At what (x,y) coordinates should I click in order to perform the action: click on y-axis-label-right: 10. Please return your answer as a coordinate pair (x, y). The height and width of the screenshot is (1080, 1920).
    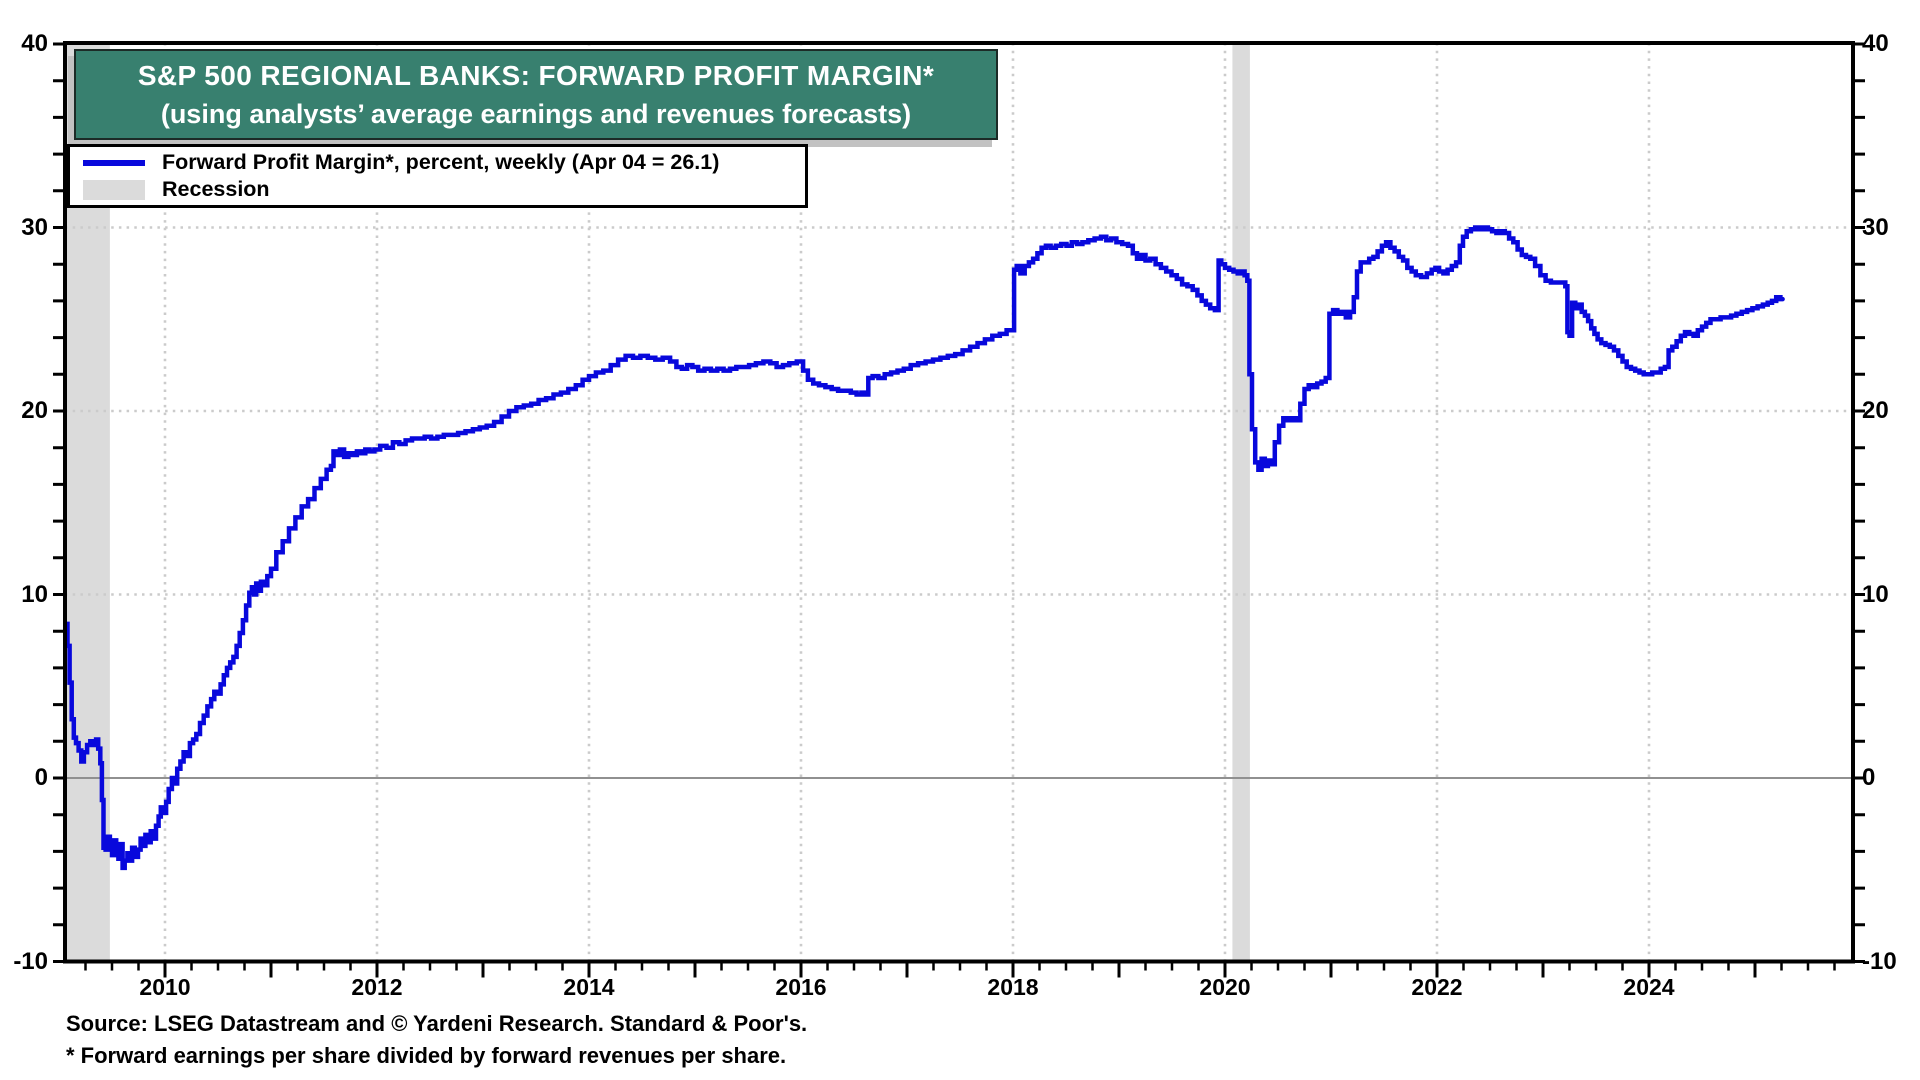
    Looking at the image, I should click on (1875, 594).